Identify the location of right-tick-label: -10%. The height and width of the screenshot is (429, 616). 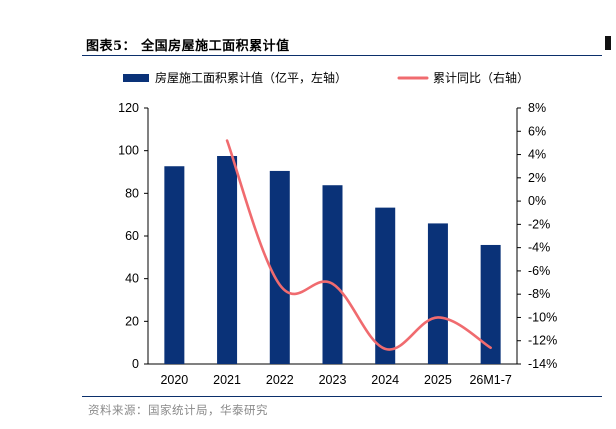
(542, 317).